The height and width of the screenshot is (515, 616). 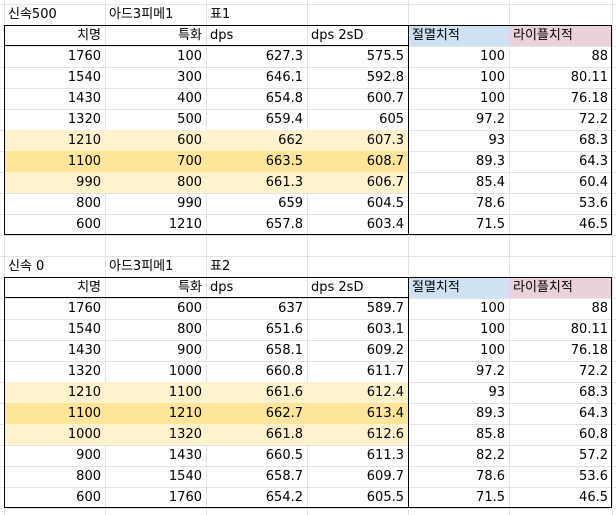 What do you see at coordinates (284, 476) in the screenshot?
I see `data-cell: 658.7` at bounding box center [284, 476].